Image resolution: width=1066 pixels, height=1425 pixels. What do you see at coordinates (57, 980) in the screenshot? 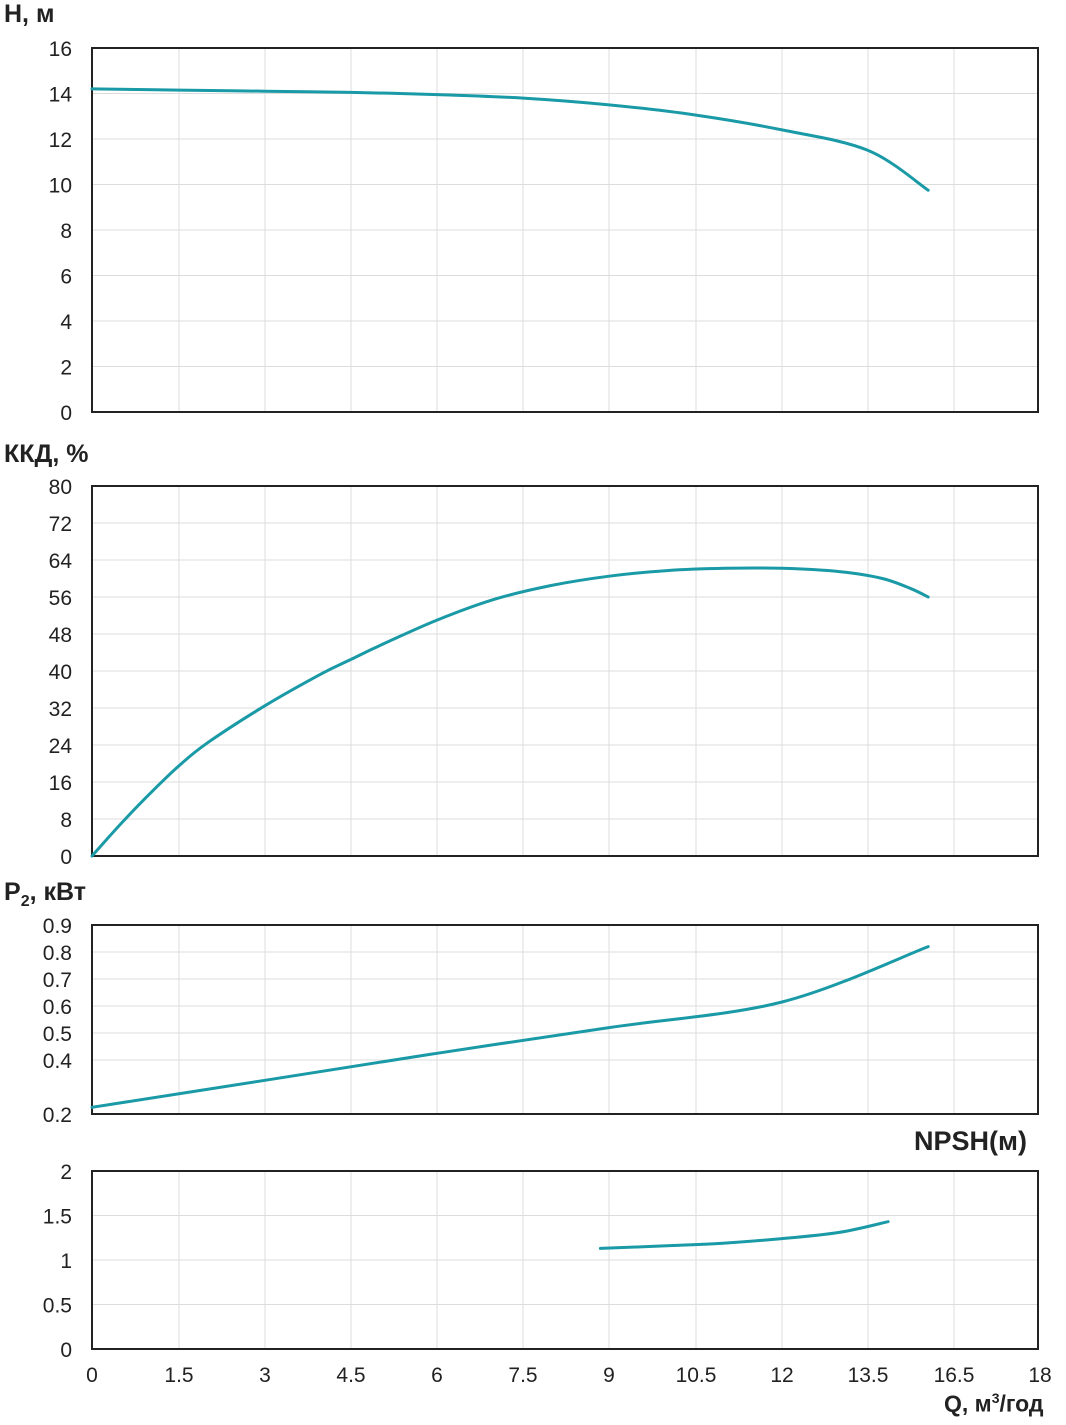
I see `power-ytick-label: 0.7` at bounding box center [57, 980].